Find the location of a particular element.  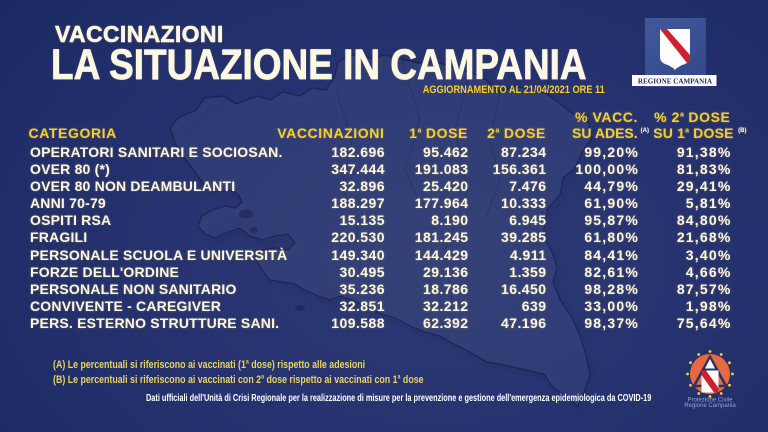

svg-text: Regione Campania is located at coordinates (710, 406).